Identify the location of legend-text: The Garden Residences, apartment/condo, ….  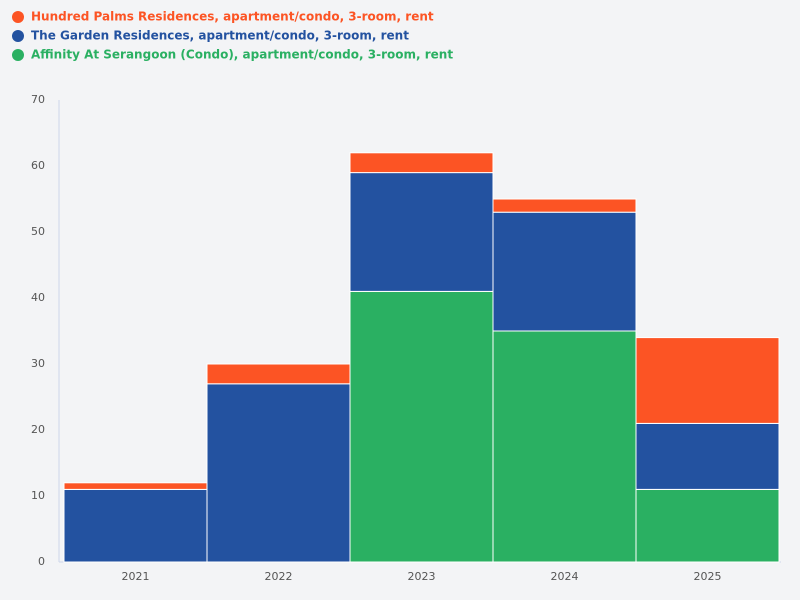
(220, 36).